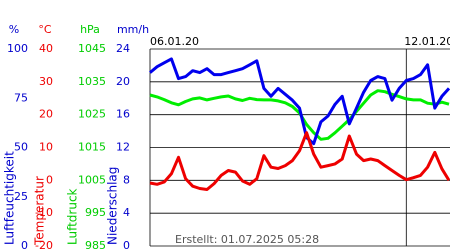 The image size is (450, 250). I want to click on y-tick-label: 1015, so click(92, 147).